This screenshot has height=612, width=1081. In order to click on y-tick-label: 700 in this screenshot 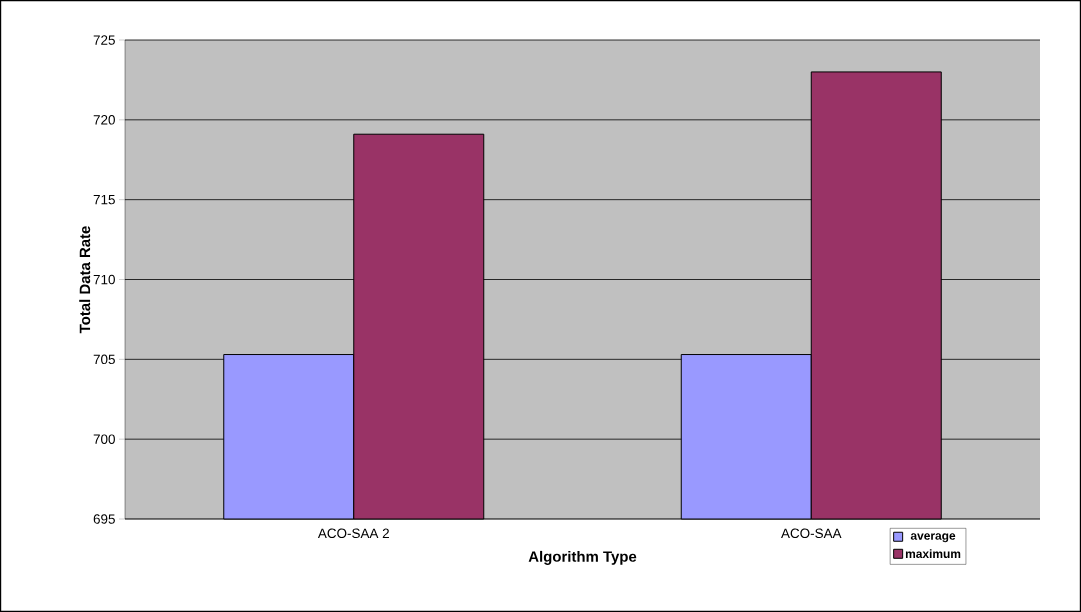, I will do `click(104, 439)`.